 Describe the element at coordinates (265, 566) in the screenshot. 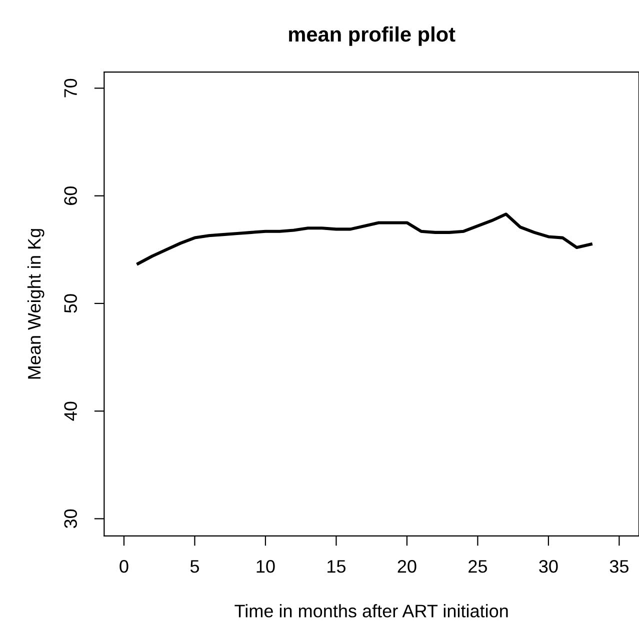

I see `x-tick-label: 10` at that location.